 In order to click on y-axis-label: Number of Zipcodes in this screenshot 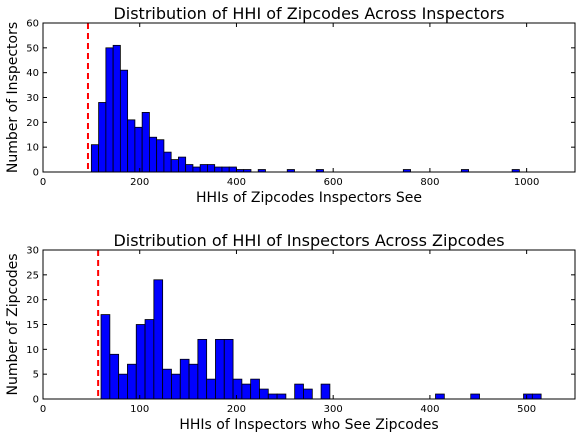, I will do `click(13, 324)`.